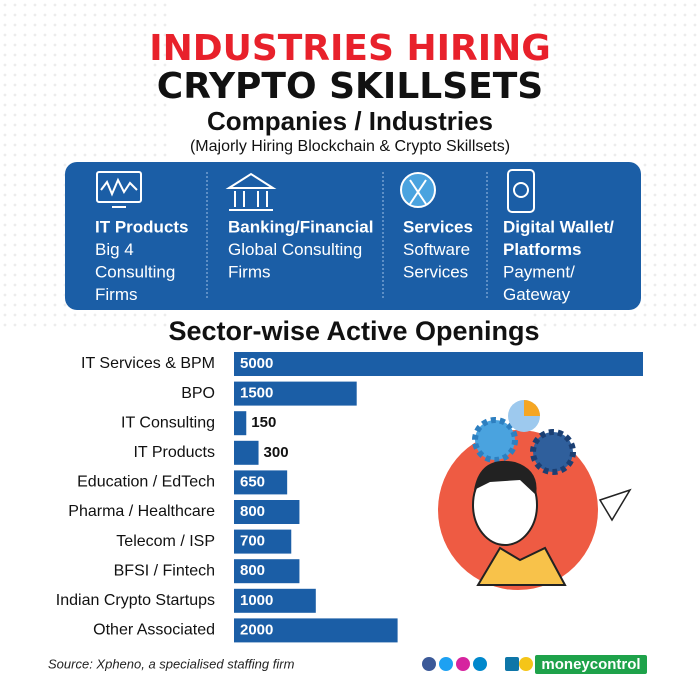  What do you see at coordinates (295, 249) in the screenshot?
I see `column-text: Global Consulting` at bounding box center [295, 249].